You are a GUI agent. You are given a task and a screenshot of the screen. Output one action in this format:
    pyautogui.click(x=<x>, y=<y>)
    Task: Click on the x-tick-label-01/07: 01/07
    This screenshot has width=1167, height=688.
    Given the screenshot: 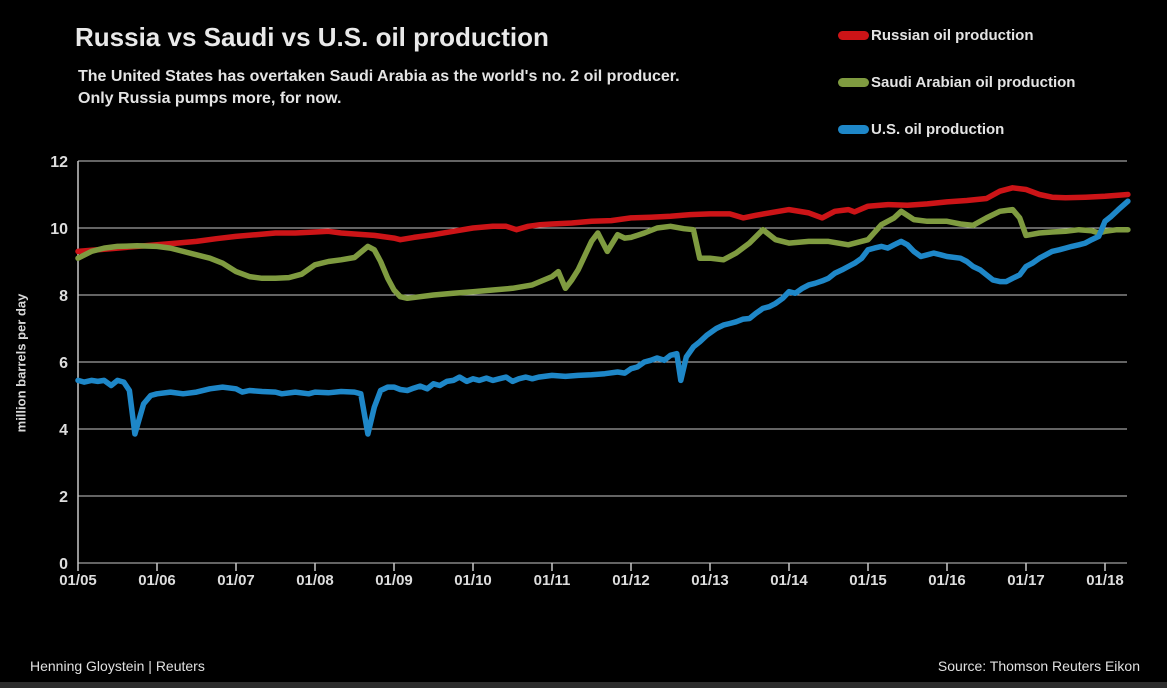 What is the action you would take?
    pyautogui.click(x=236, y=580)
    